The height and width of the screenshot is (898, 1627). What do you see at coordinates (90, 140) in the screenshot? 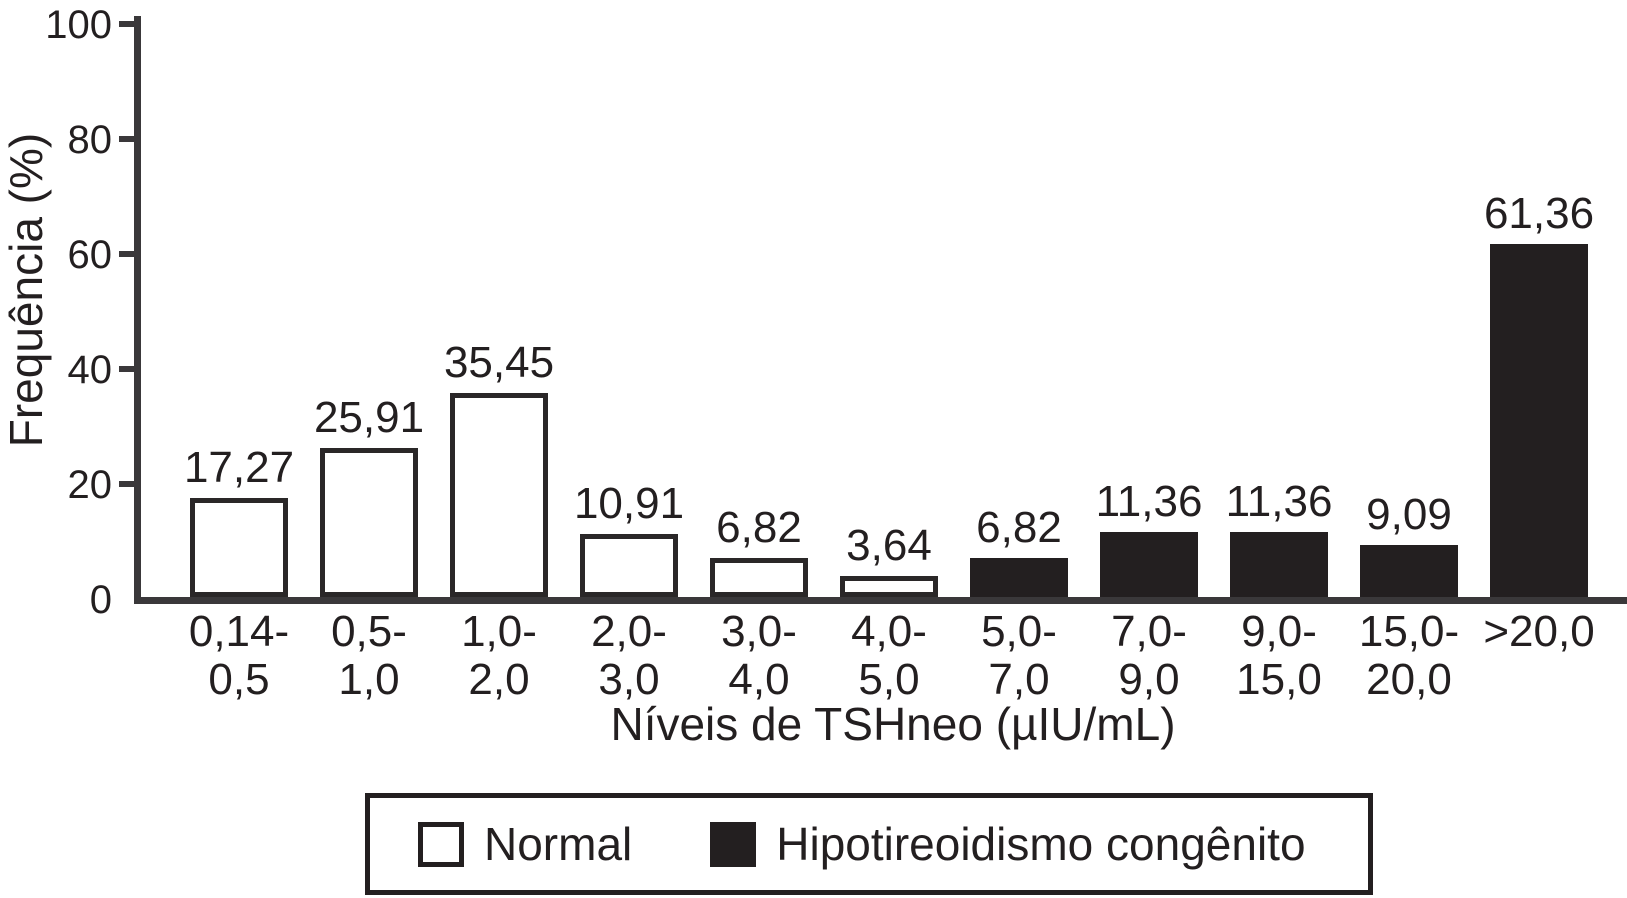
I see `y-tick-label: 80` at bounding box center [90, 140].